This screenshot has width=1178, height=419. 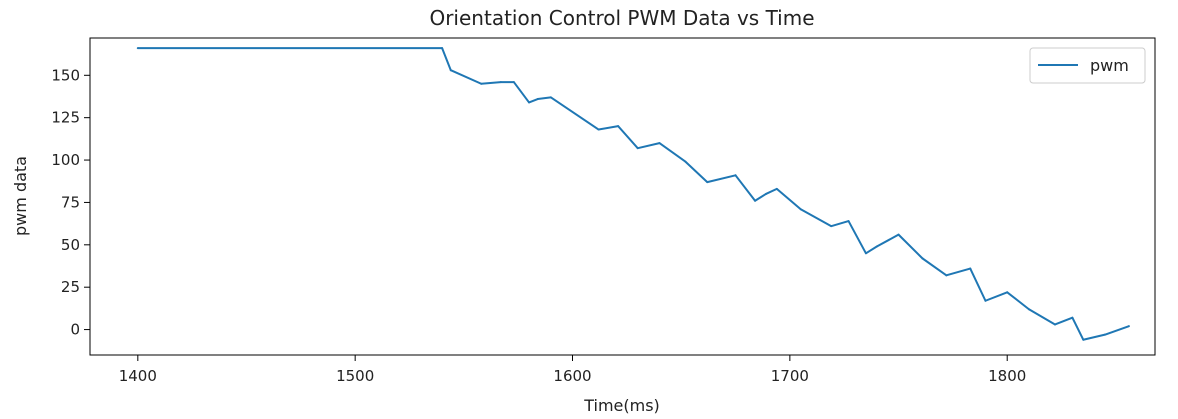 I want to click on y-tick-label: 0, so click(x=75, y=330).